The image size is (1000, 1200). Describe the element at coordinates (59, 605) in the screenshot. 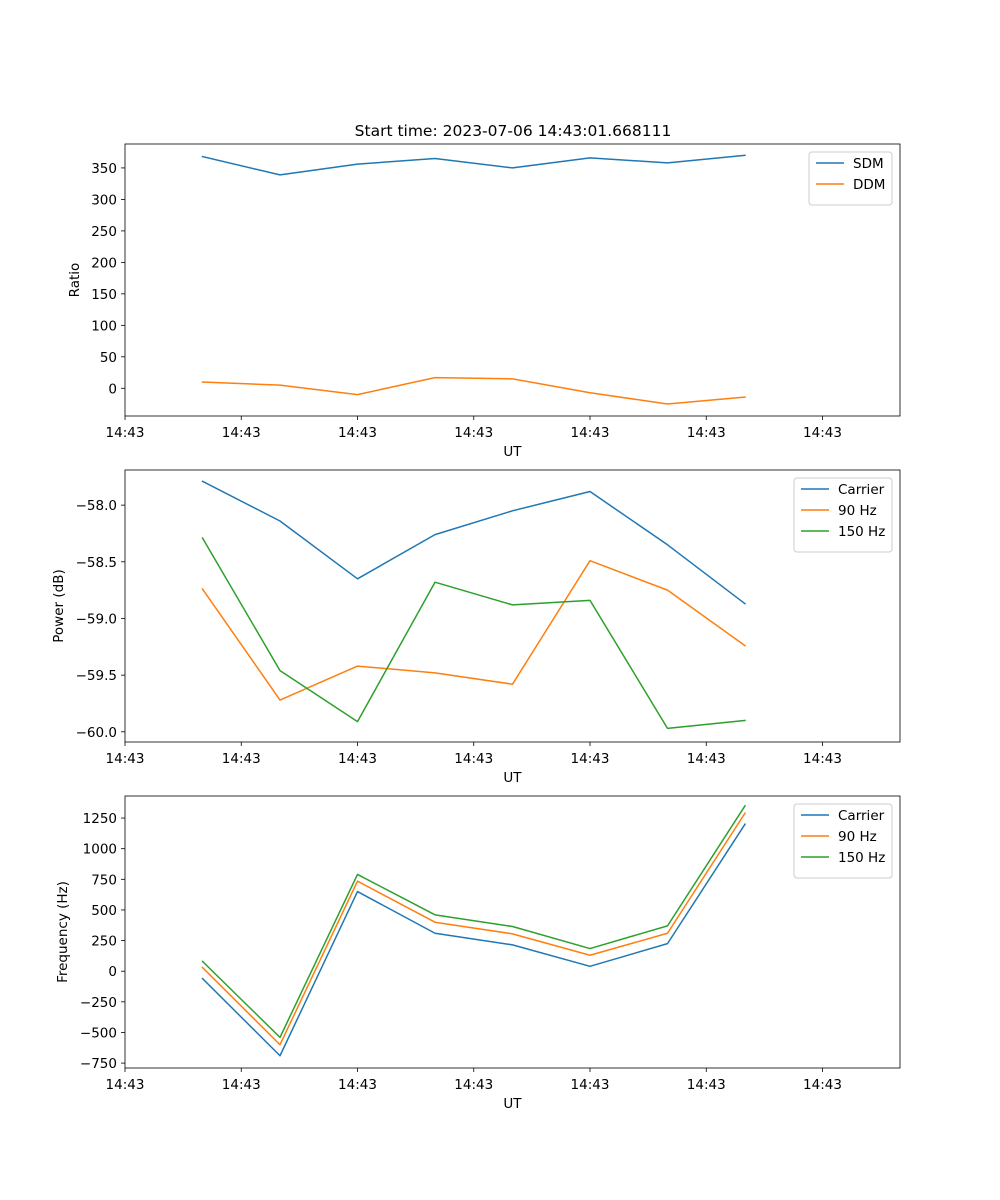

I see `y-axis-label: Power (dB)` at that location.